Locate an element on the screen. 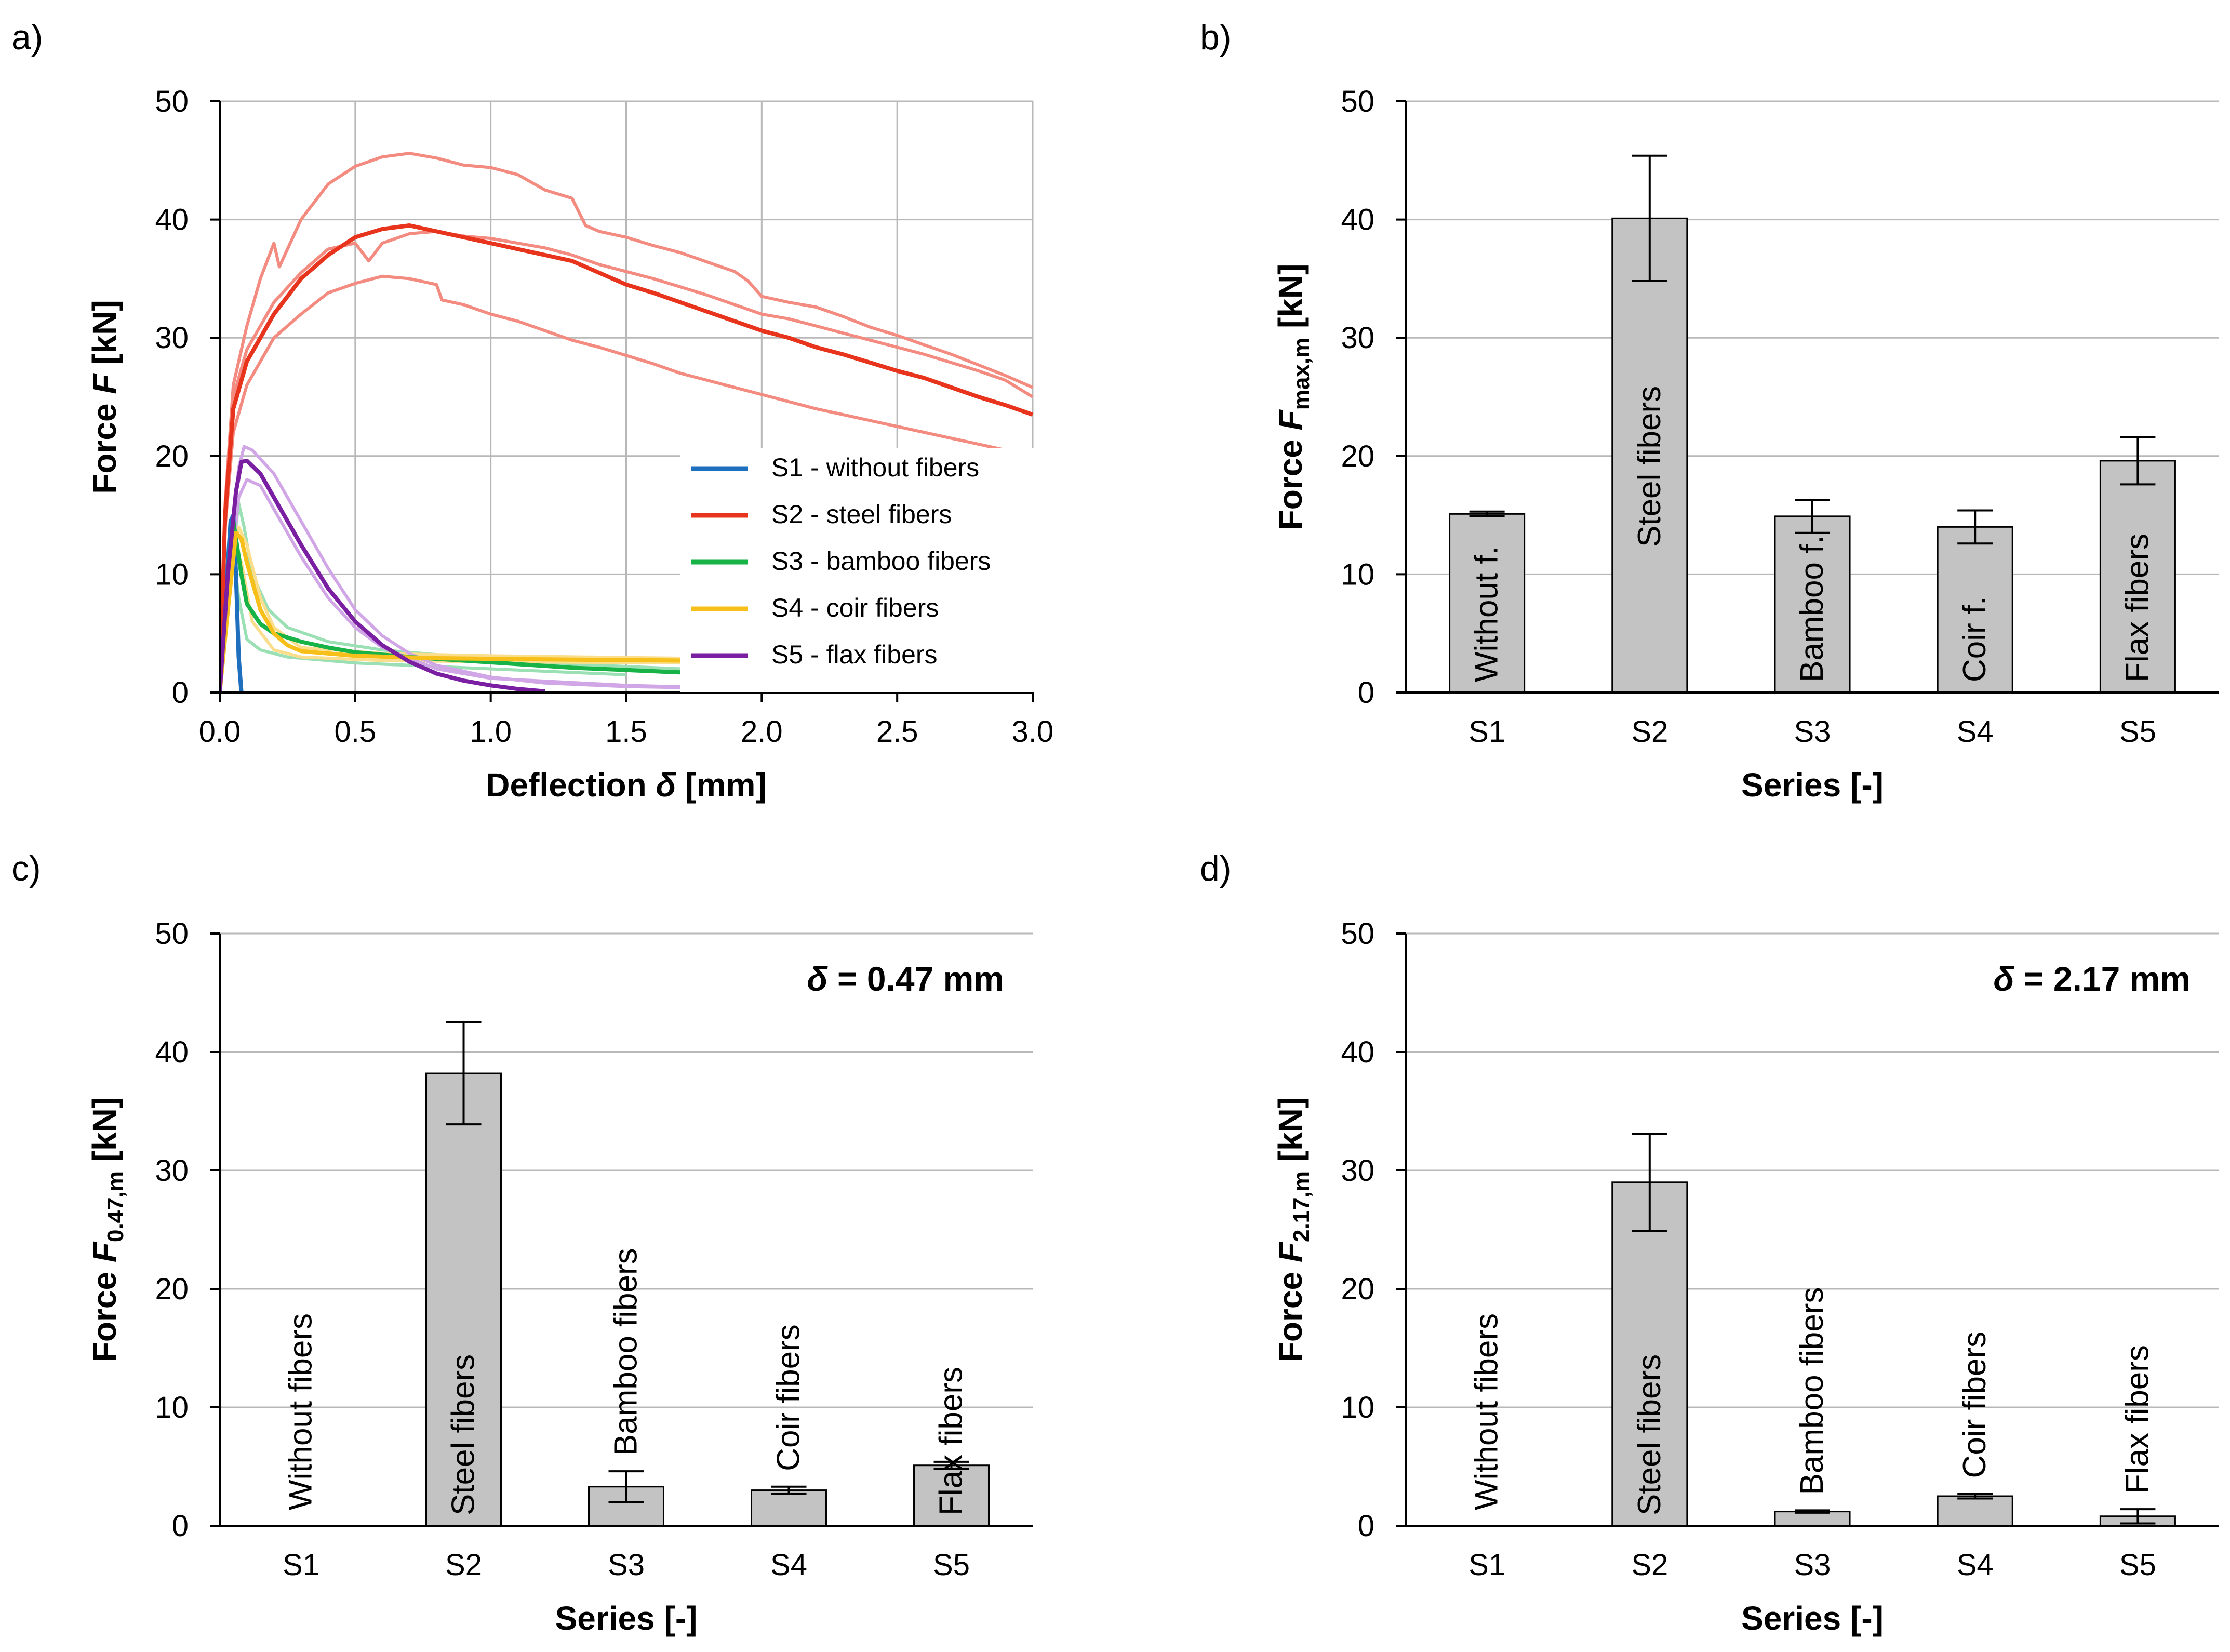 This screenshot has height=1652, width=2230. legend-box is located at coordinates (857, 570).